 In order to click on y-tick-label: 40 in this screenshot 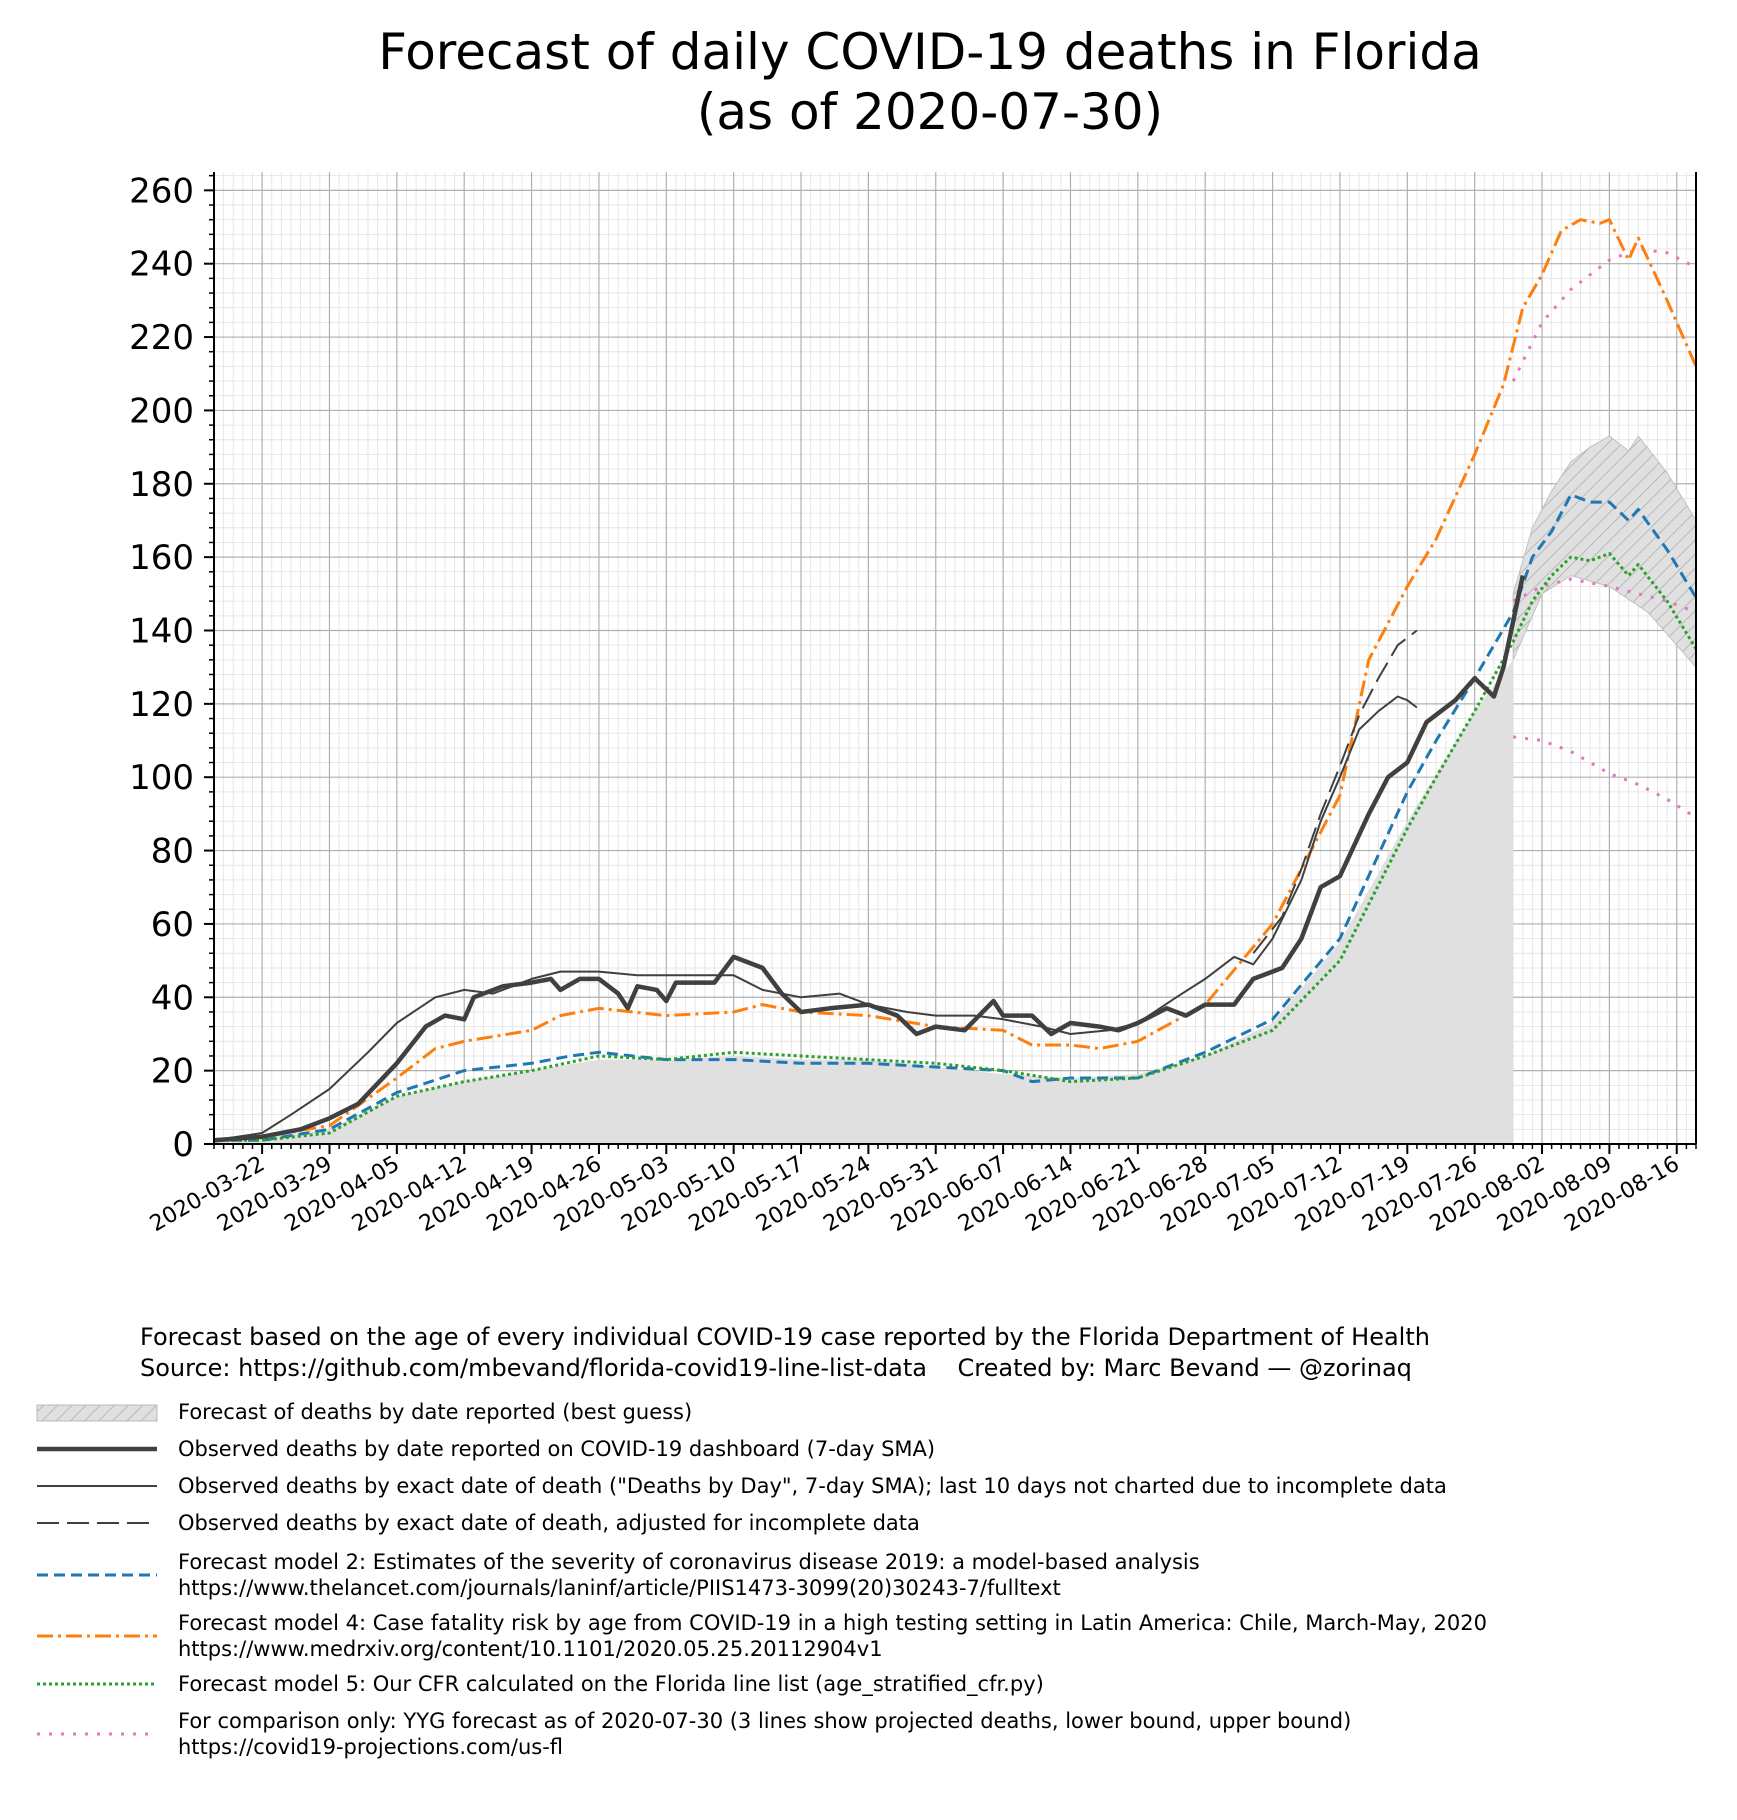, I will do `click(172, 998)`.